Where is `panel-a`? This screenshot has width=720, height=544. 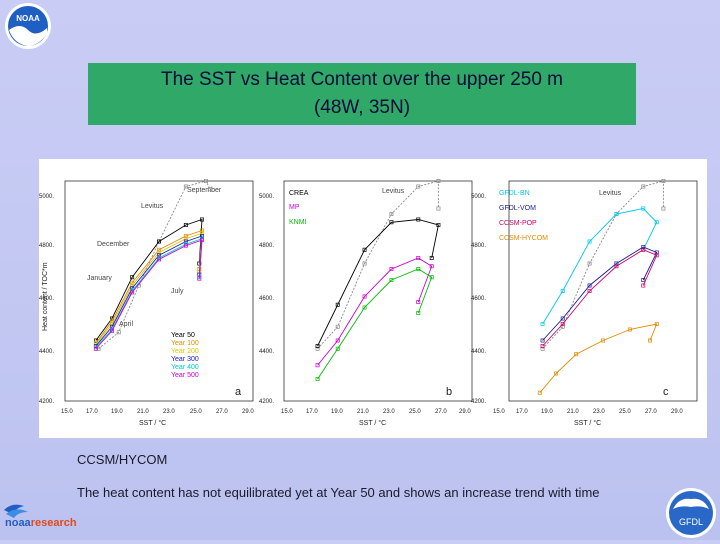
panel-a is located at coordinates (159, 291).